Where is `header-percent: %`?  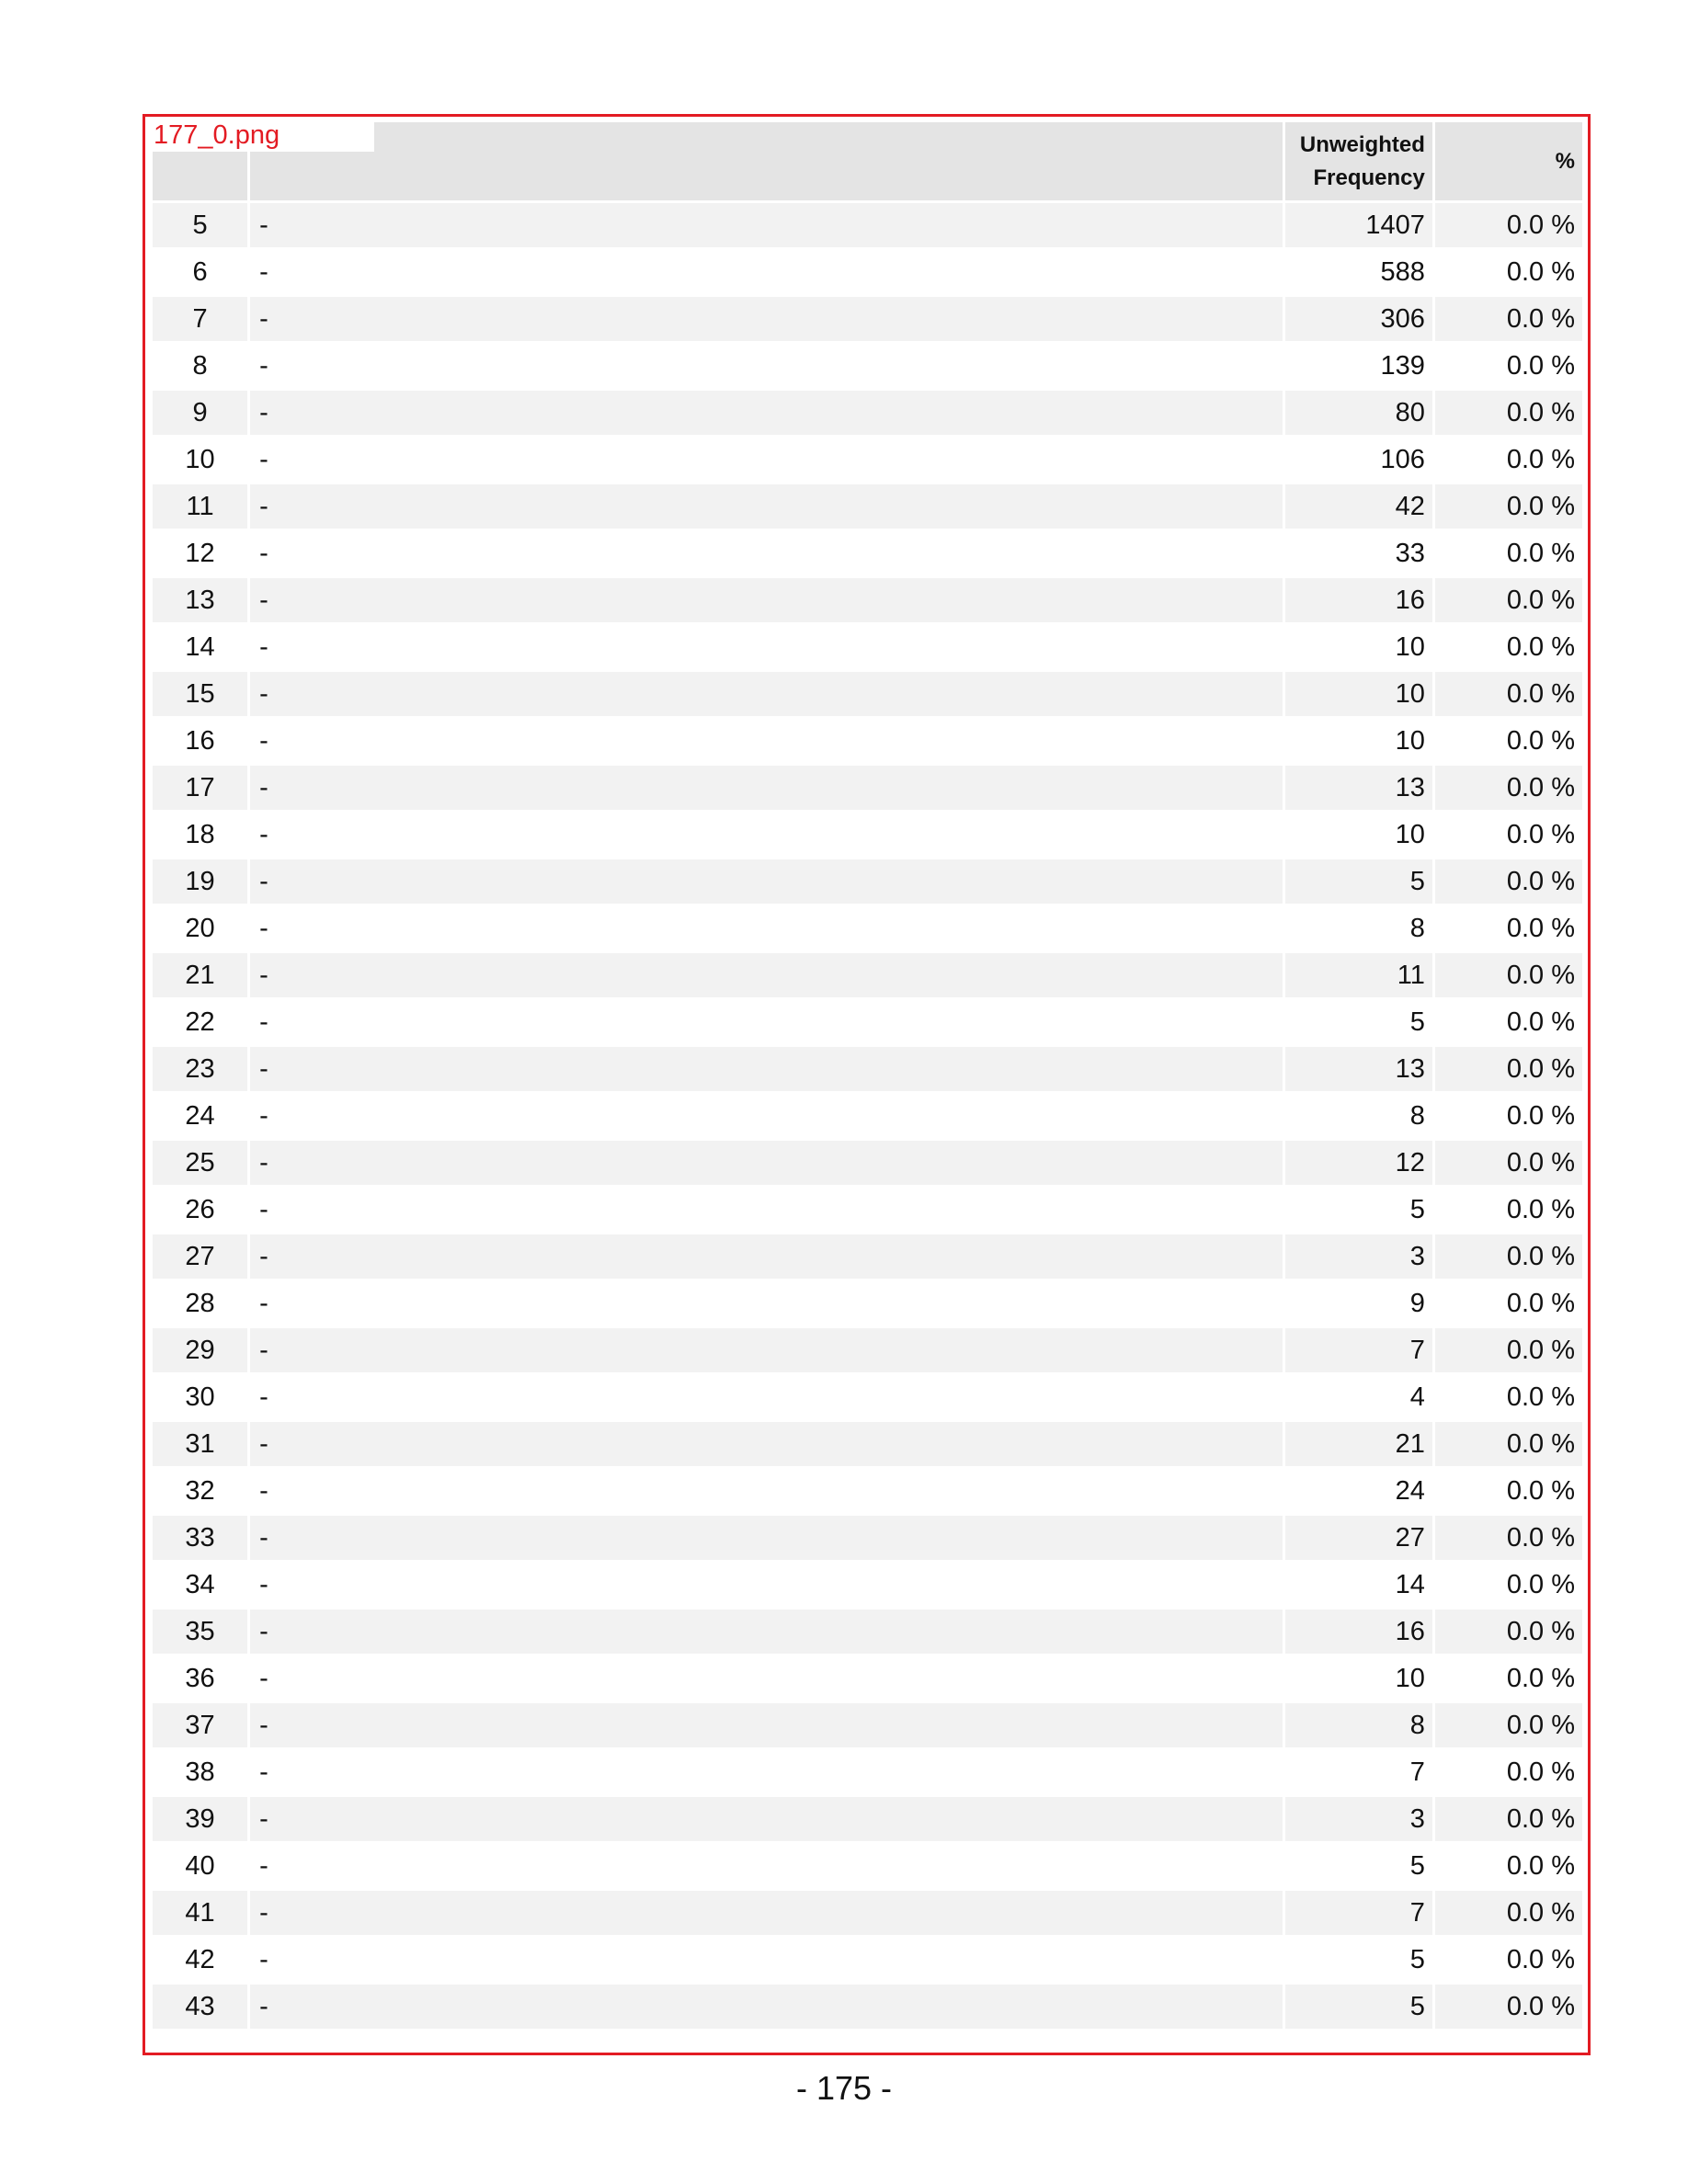 header-percent: % is located at coordinates (1508, 161).